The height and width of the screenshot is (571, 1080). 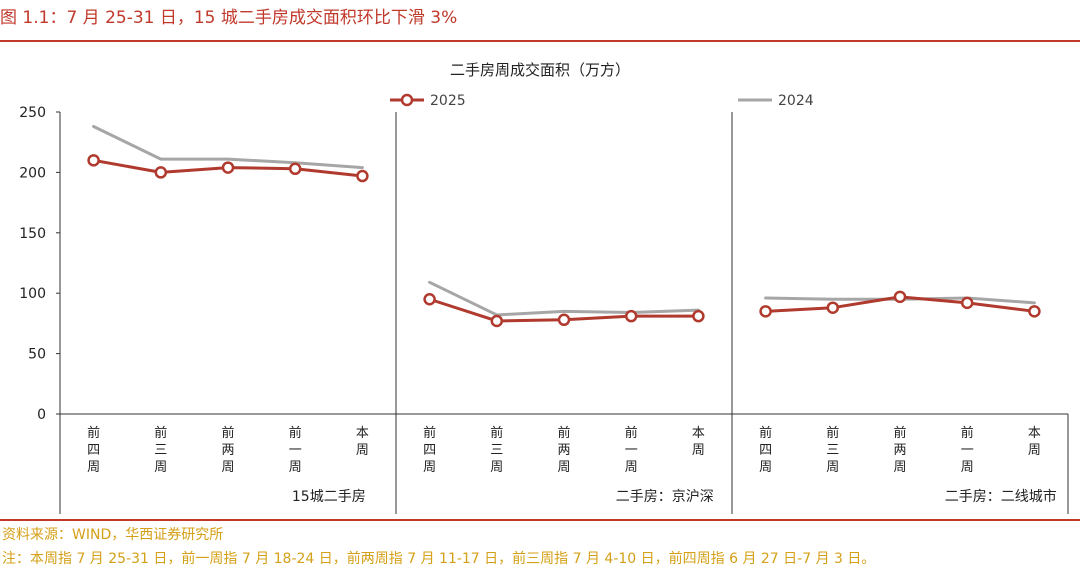 What do you see at coordinates (113, 535) in the screenshot?
I see `source-note: 资料来源：WIND，华西证券研究所` at bounding box center [113, 535].